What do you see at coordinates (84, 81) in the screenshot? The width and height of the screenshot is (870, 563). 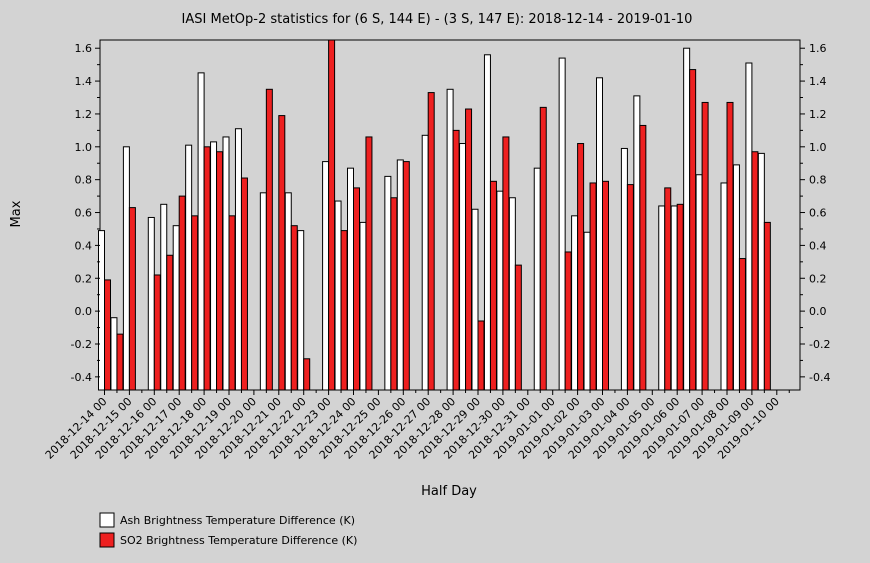 I see `y-tick-label-left: 1.4` at bounding box center [84, 81].